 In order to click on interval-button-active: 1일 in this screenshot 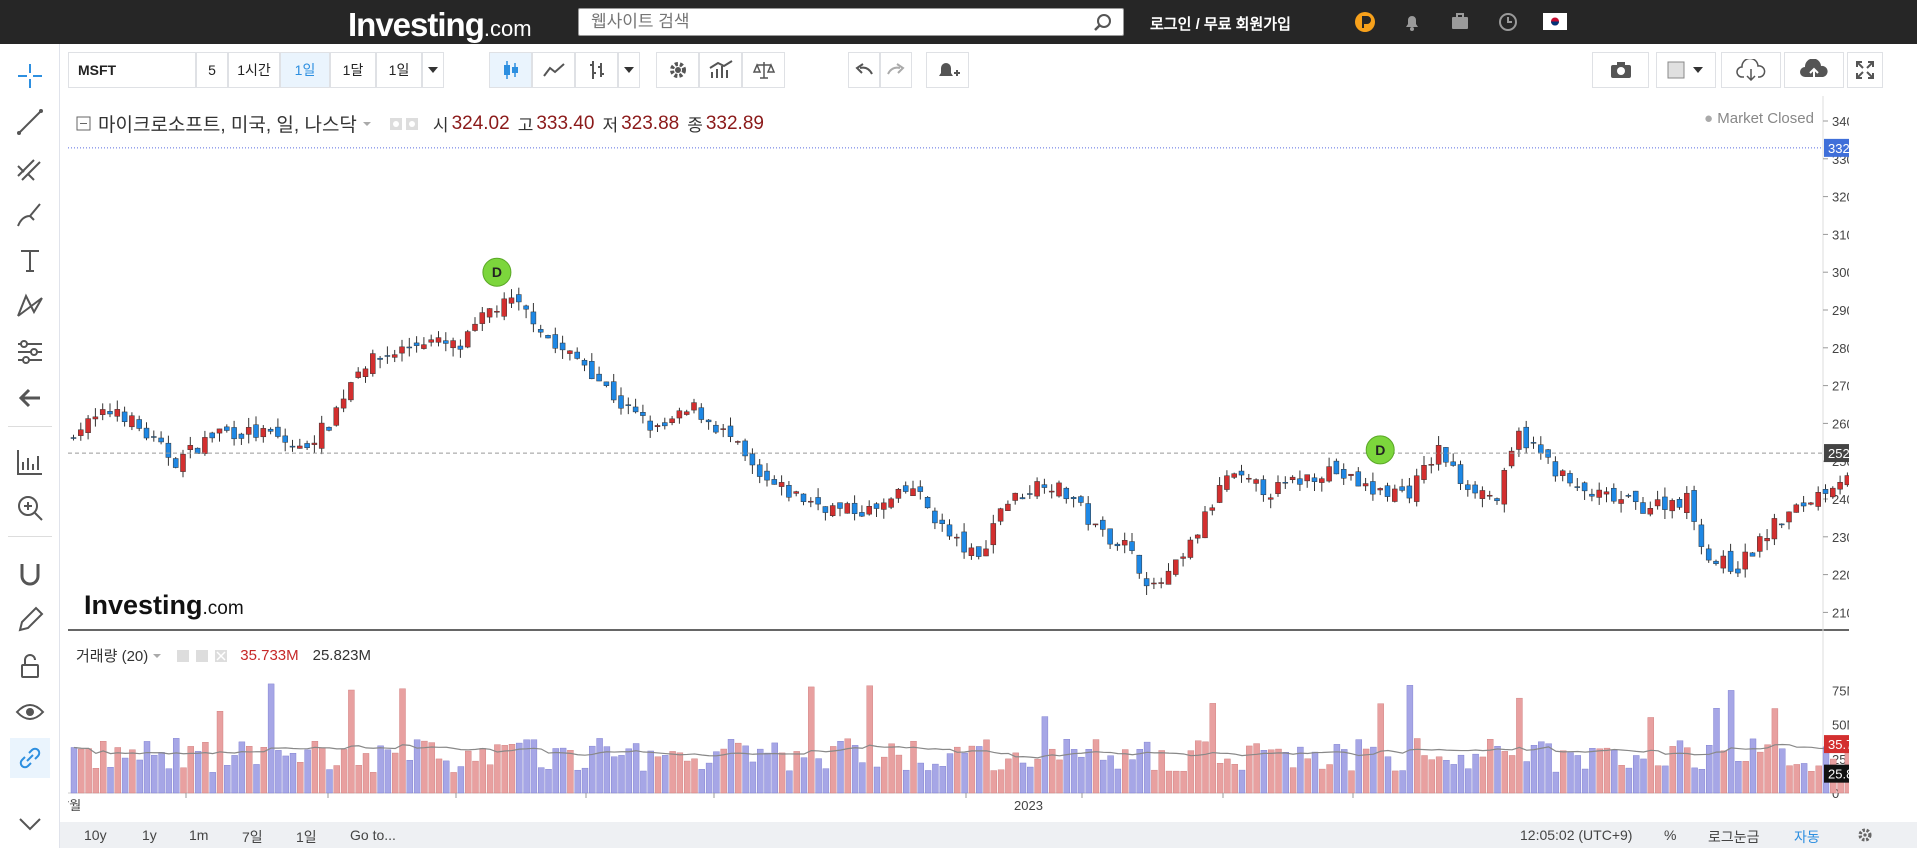, I will do `click(305, 70)`.